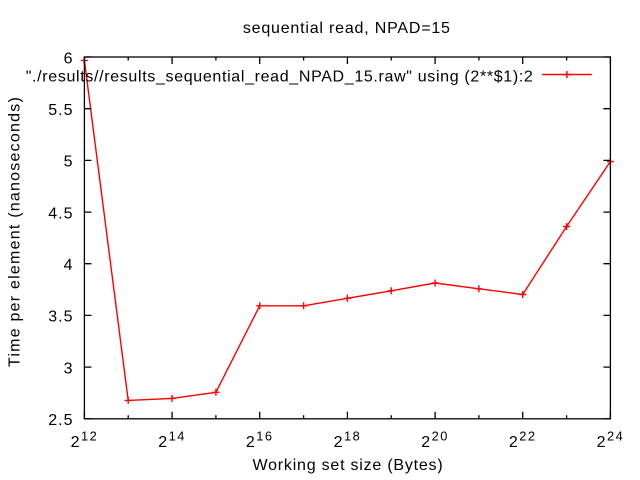 The width and height of the screenshot is (640, 480). I want to click on svg-text: Time per element (nanoseconds), so click(15, 231).